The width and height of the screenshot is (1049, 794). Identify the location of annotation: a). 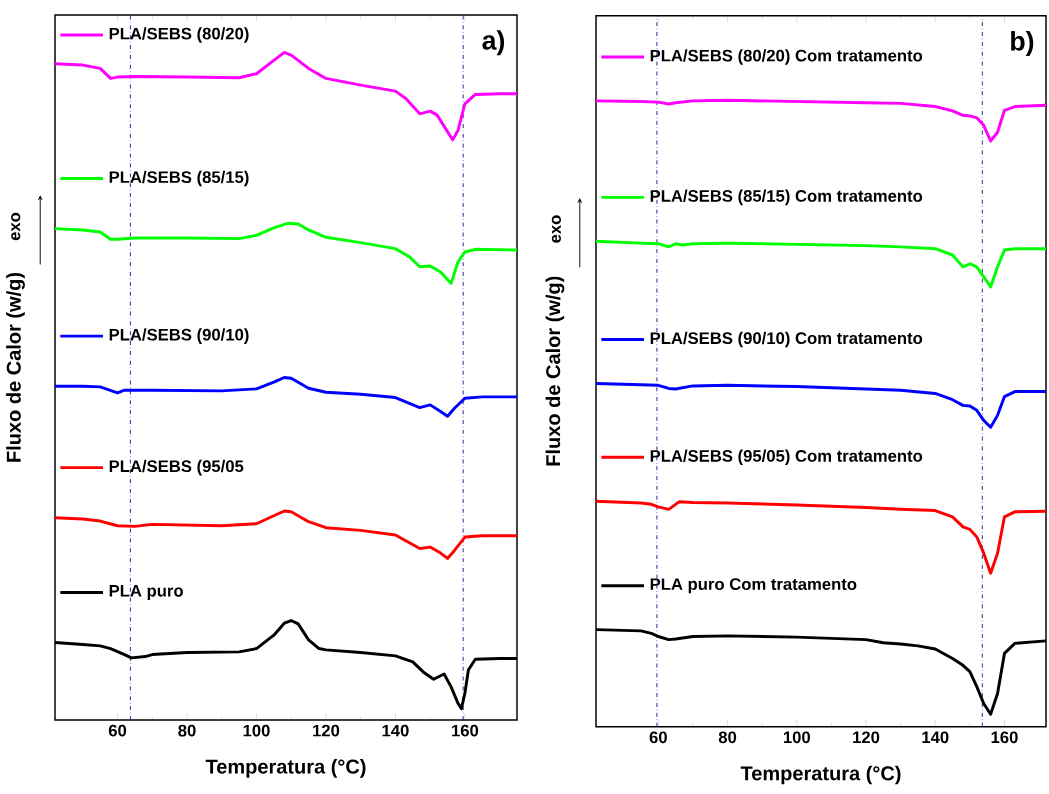
(493, 43).